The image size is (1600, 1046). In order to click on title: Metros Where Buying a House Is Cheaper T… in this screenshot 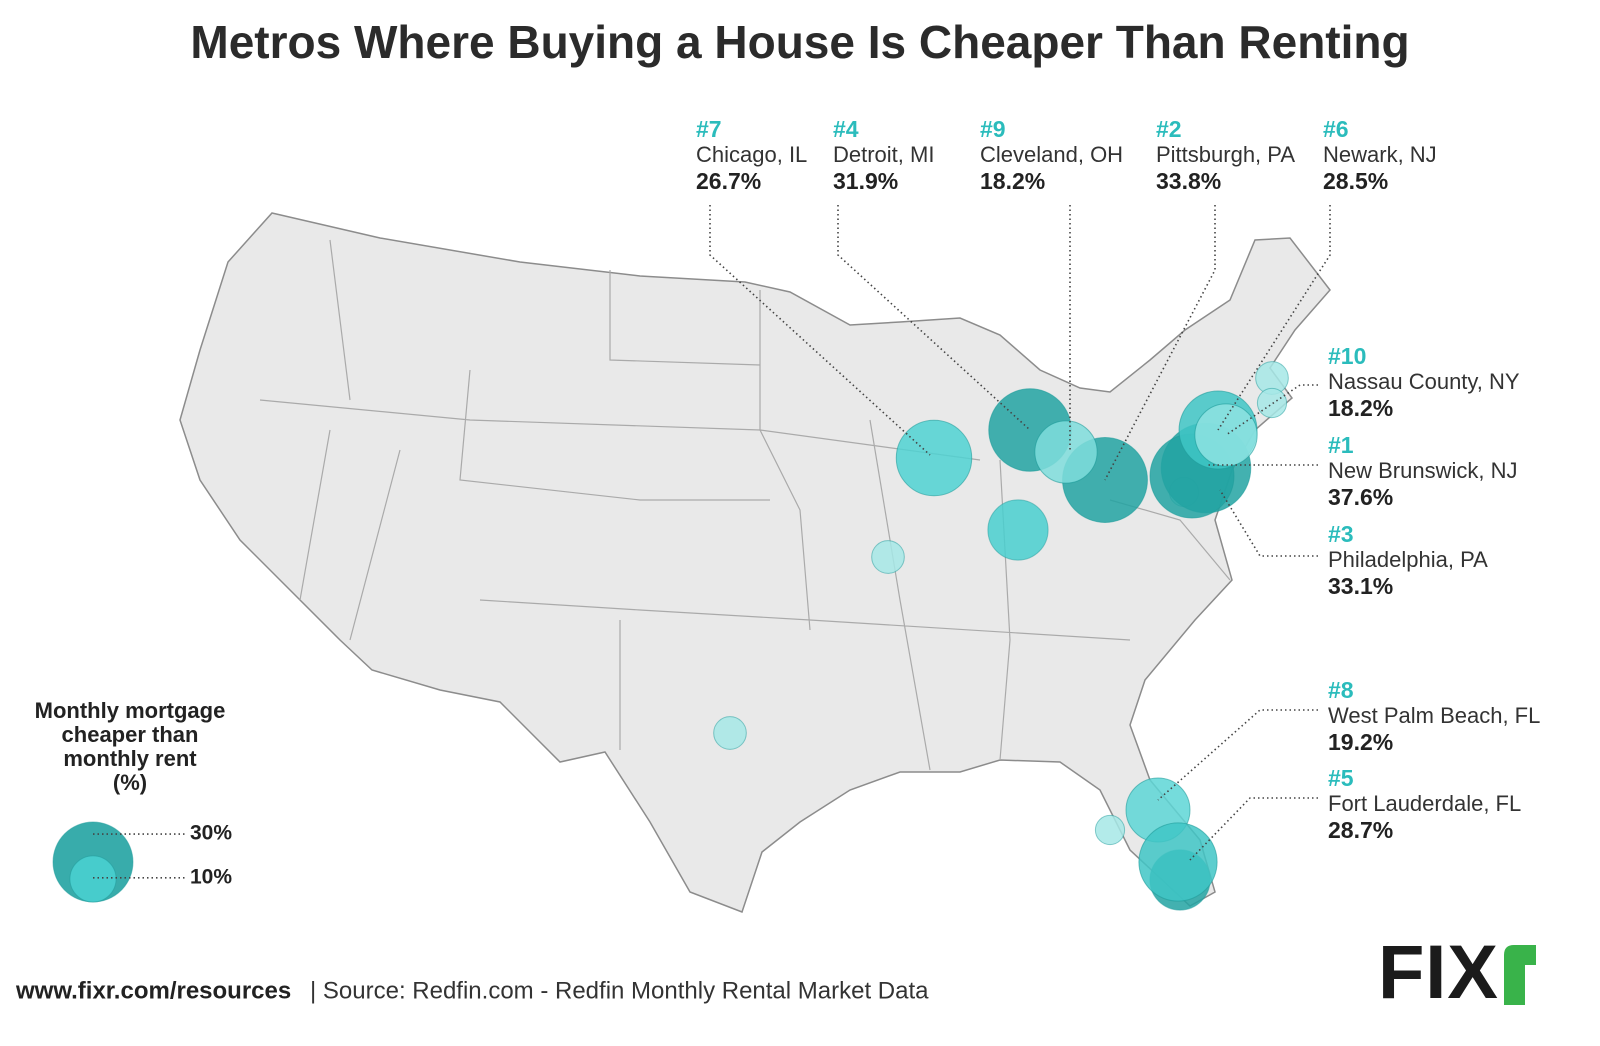, I will do `click(799, 42)`.